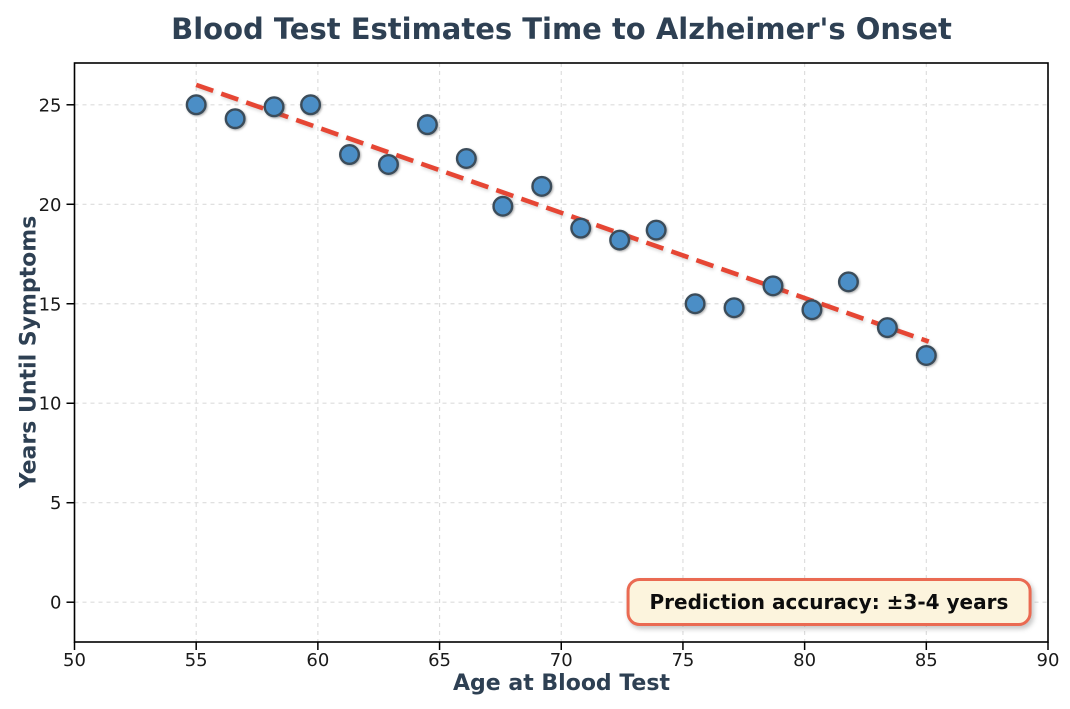 This screenshot has width=1070, height=709. I want to click on x-tick-label: 65, so click(439, 660).